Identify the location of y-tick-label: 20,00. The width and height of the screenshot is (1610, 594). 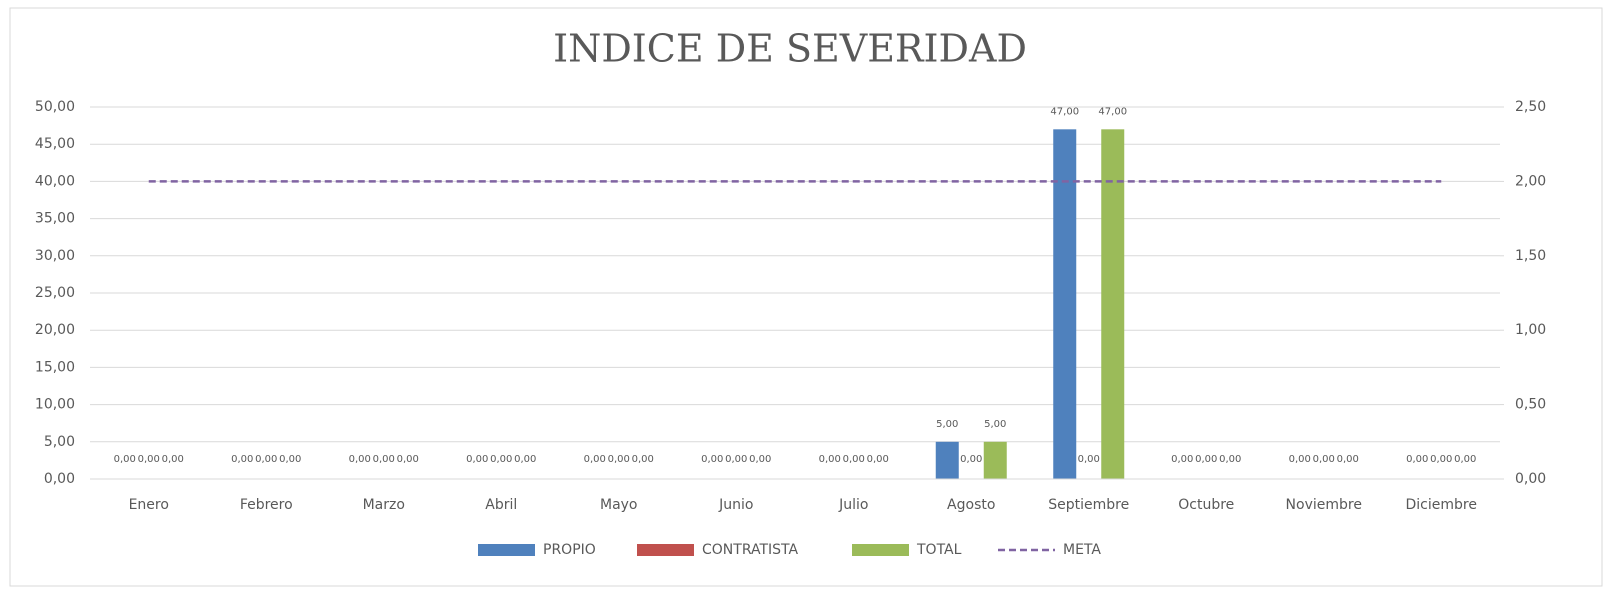
(55, 330).